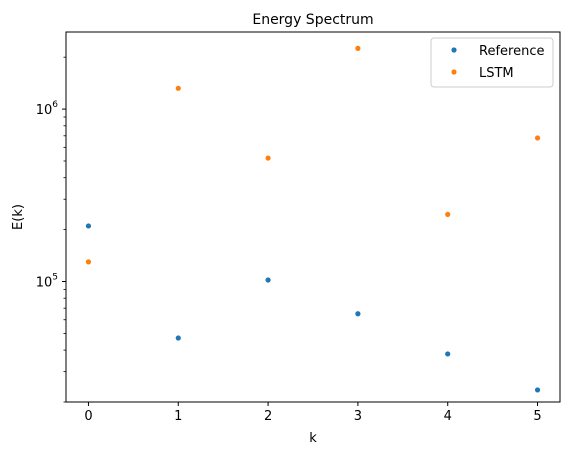 The width and height of the screenshot is (570, 455). What do you see at coordinates (88, 416) in the screenshot?
I see `x-tick-label: 0` at bounding box center [88, 416].